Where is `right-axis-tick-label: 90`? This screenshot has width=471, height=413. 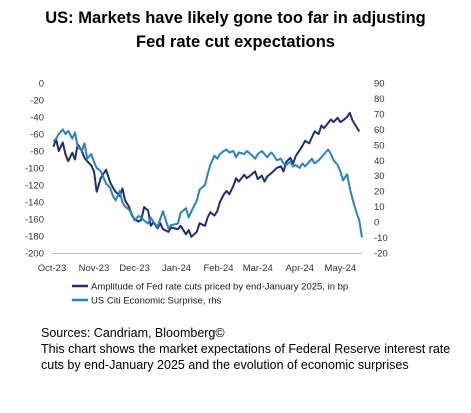 right-axis-tick-label: 90 is located at coordinates (379, 84).